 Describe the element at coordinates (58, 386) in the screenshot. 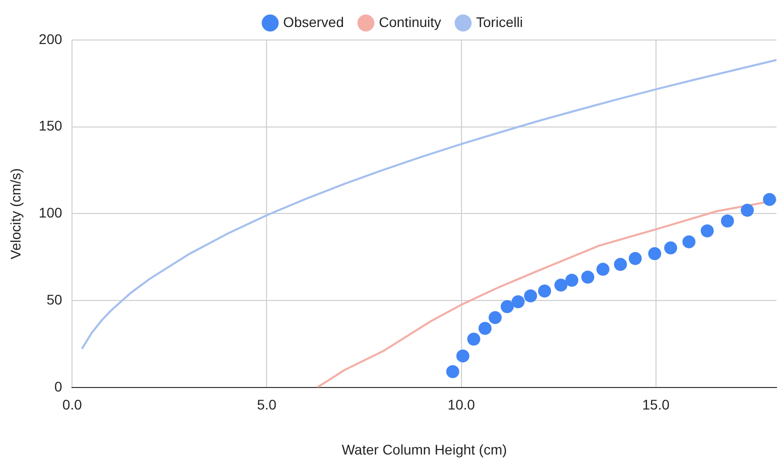

I see `y-tick-label: 0` at that location.